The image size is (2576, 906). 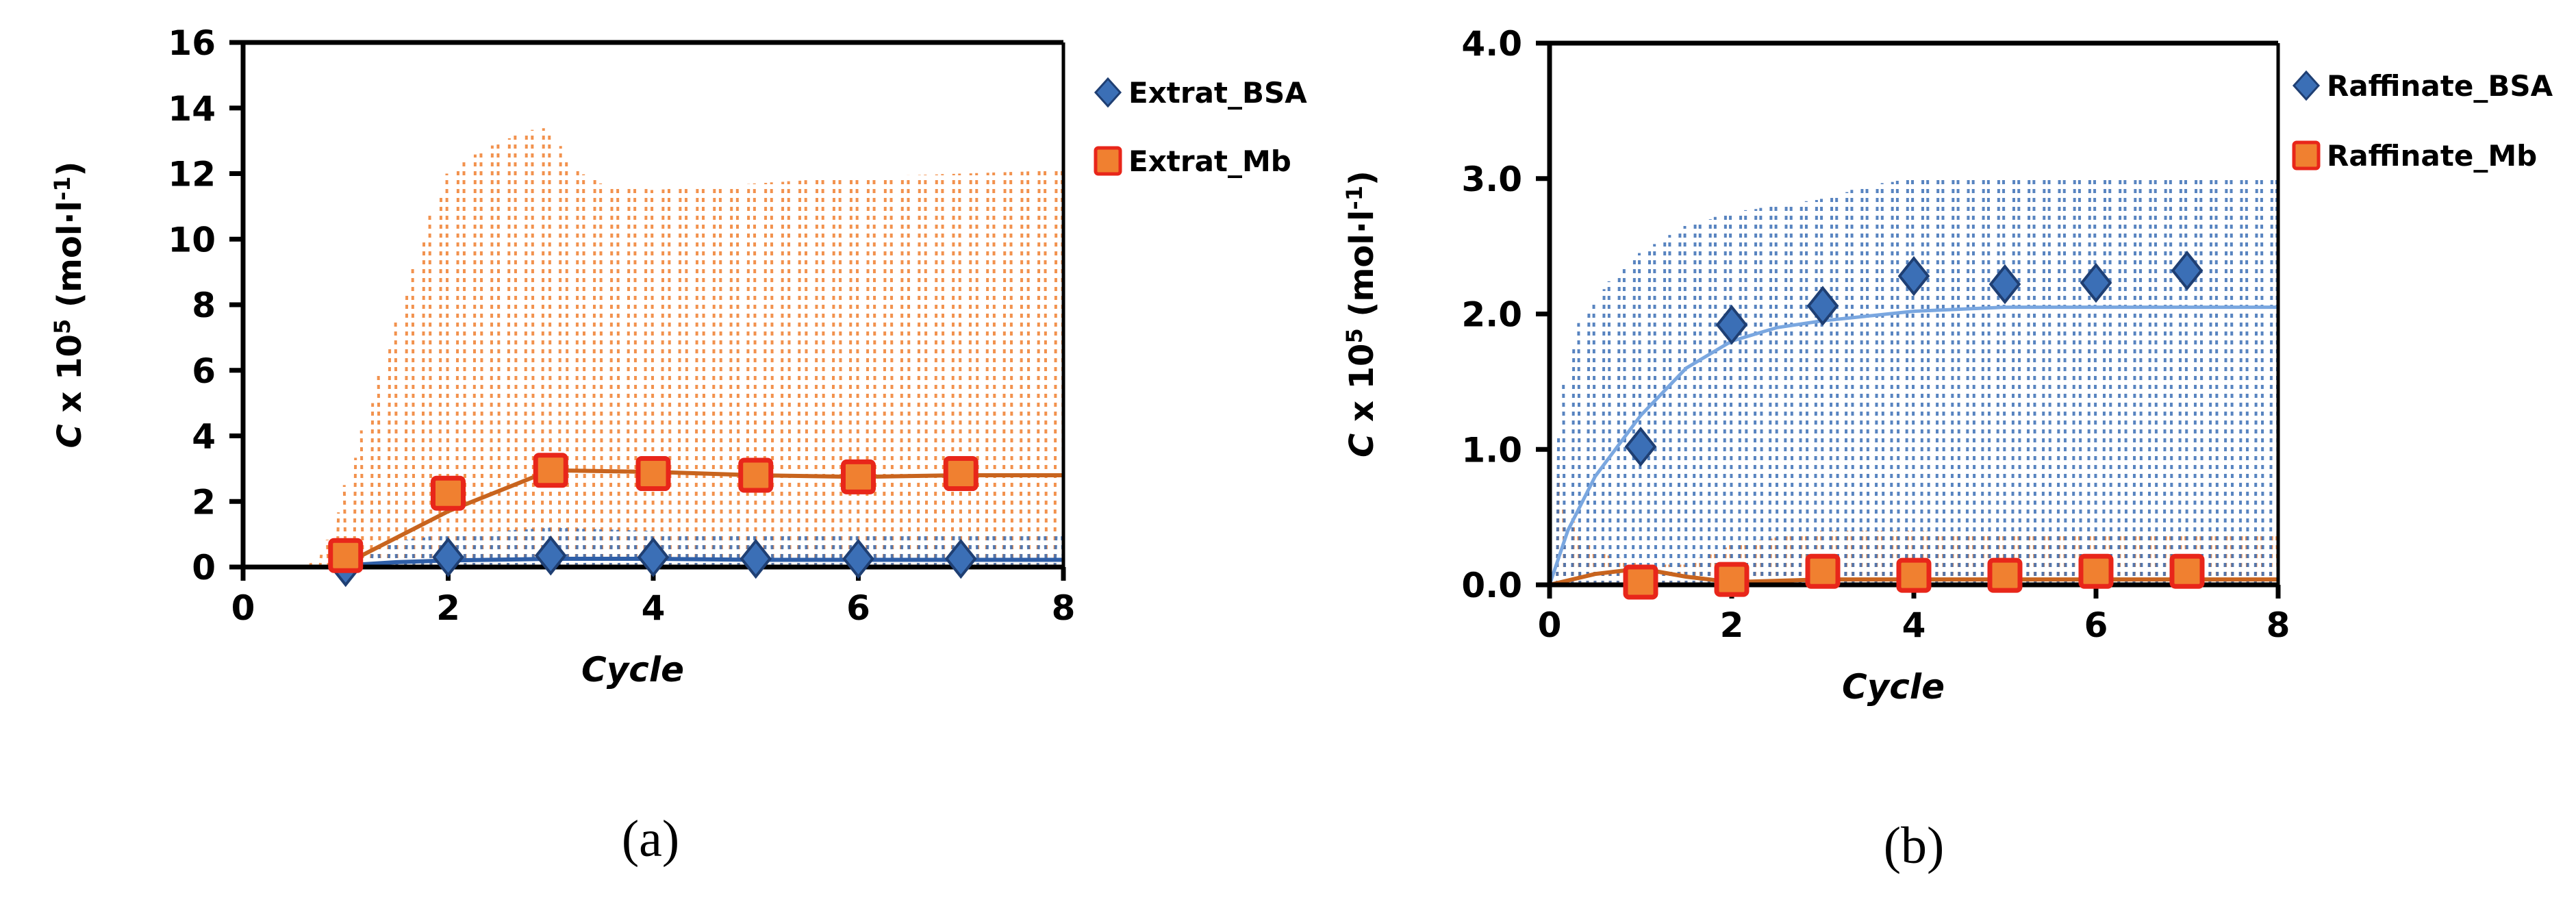 What do you see at coordinates (2278, 625) in the screenshot?
I see `x-tick-label: 8` at bounding box center [2278, 625].